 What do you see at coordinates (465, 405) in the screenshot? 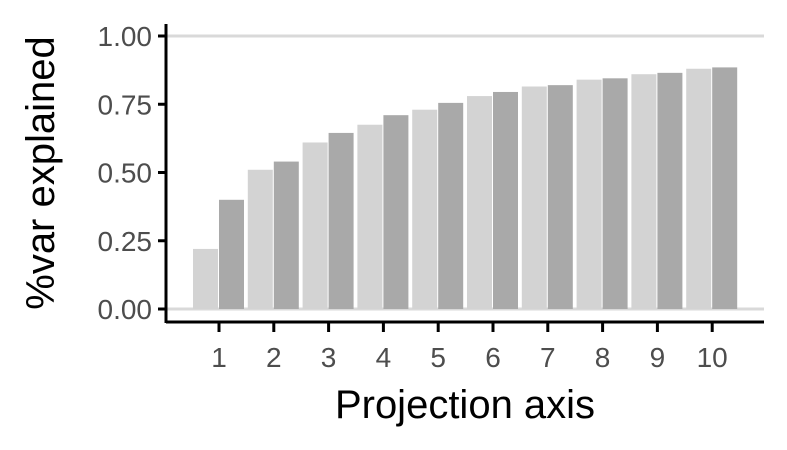
I see `x-axis-title: Projection axis` at bounding box center [465, 405].